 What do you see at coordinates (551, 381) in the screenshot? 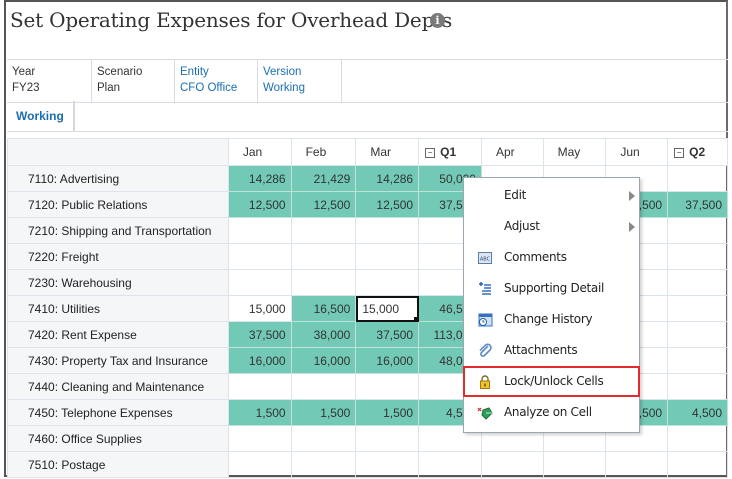
I see `menu-item-lock-unlock-cells: Lock/Unlock Cells` at bounding box center [551, 381].